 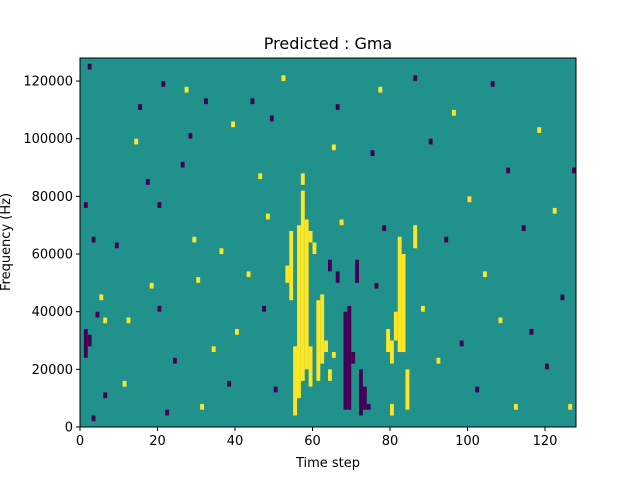 What do you see at coordinates (48, 82) in the screenshot?
I see `y-tick-label: 120000` at bounding box center [48, 82].